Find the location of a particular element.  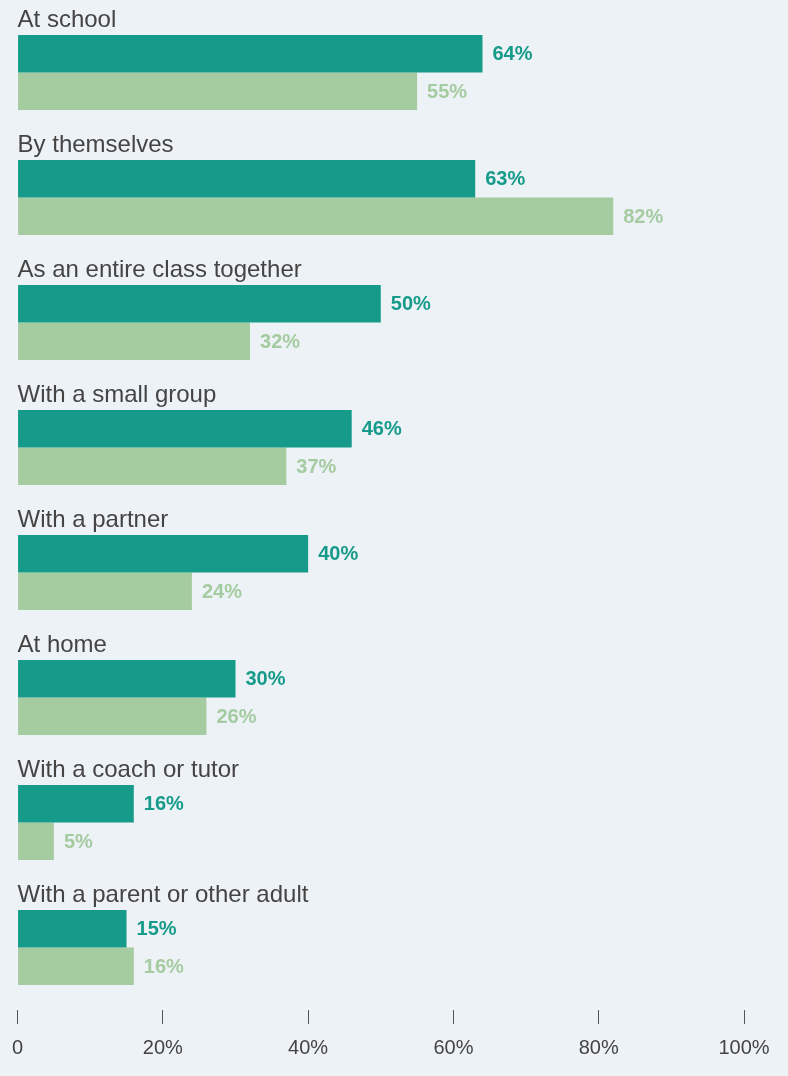

data-label: 24% is located at coordinates (222, 590).